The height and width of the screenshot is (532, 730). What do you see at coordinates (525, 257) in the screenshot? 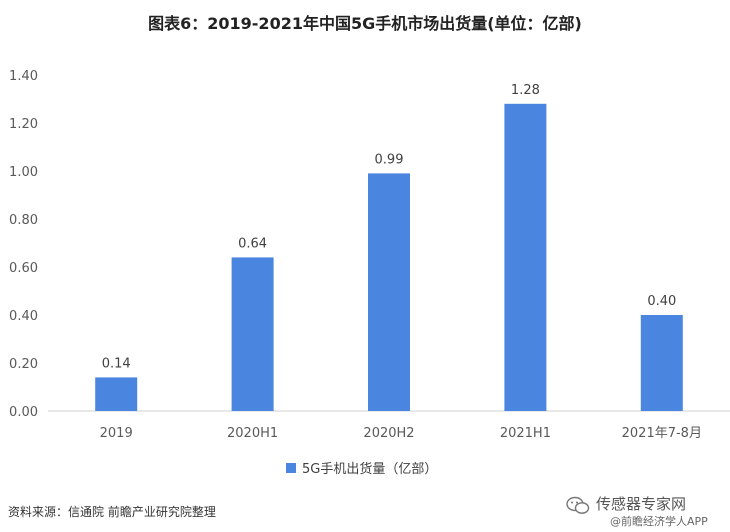
I see `bar-2021H1` at bounding box center [525, 257].